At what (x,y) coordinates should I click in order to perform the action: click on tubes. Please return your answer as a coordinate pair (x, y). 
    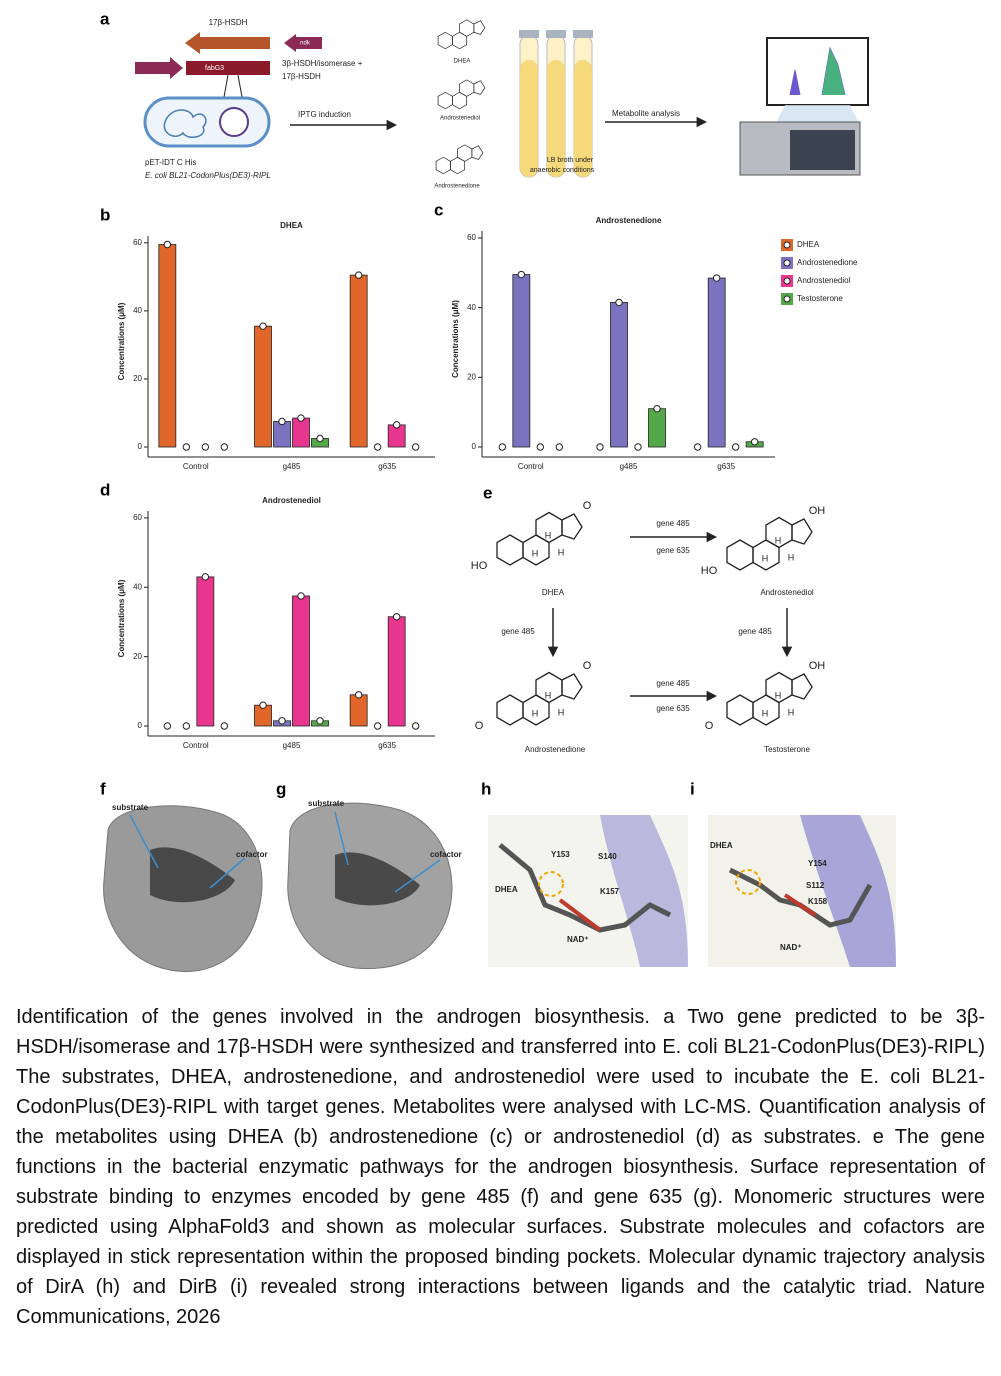
    Looking at the image, I should click on (556, 104).